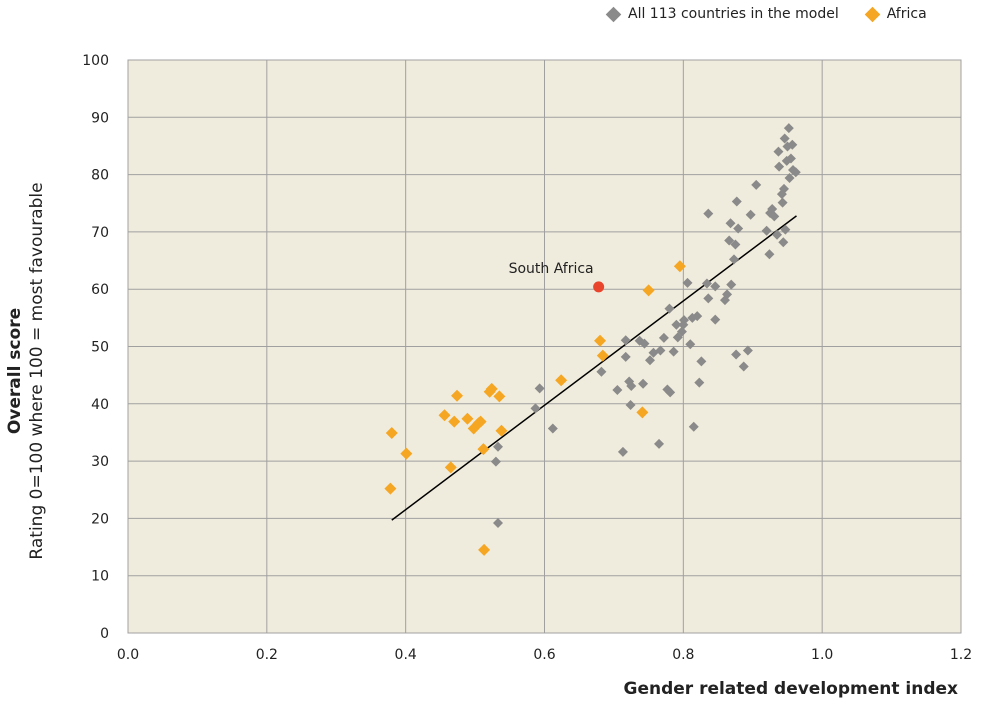  I want to click on x-tick-label: 0.8, so click(683, 655).